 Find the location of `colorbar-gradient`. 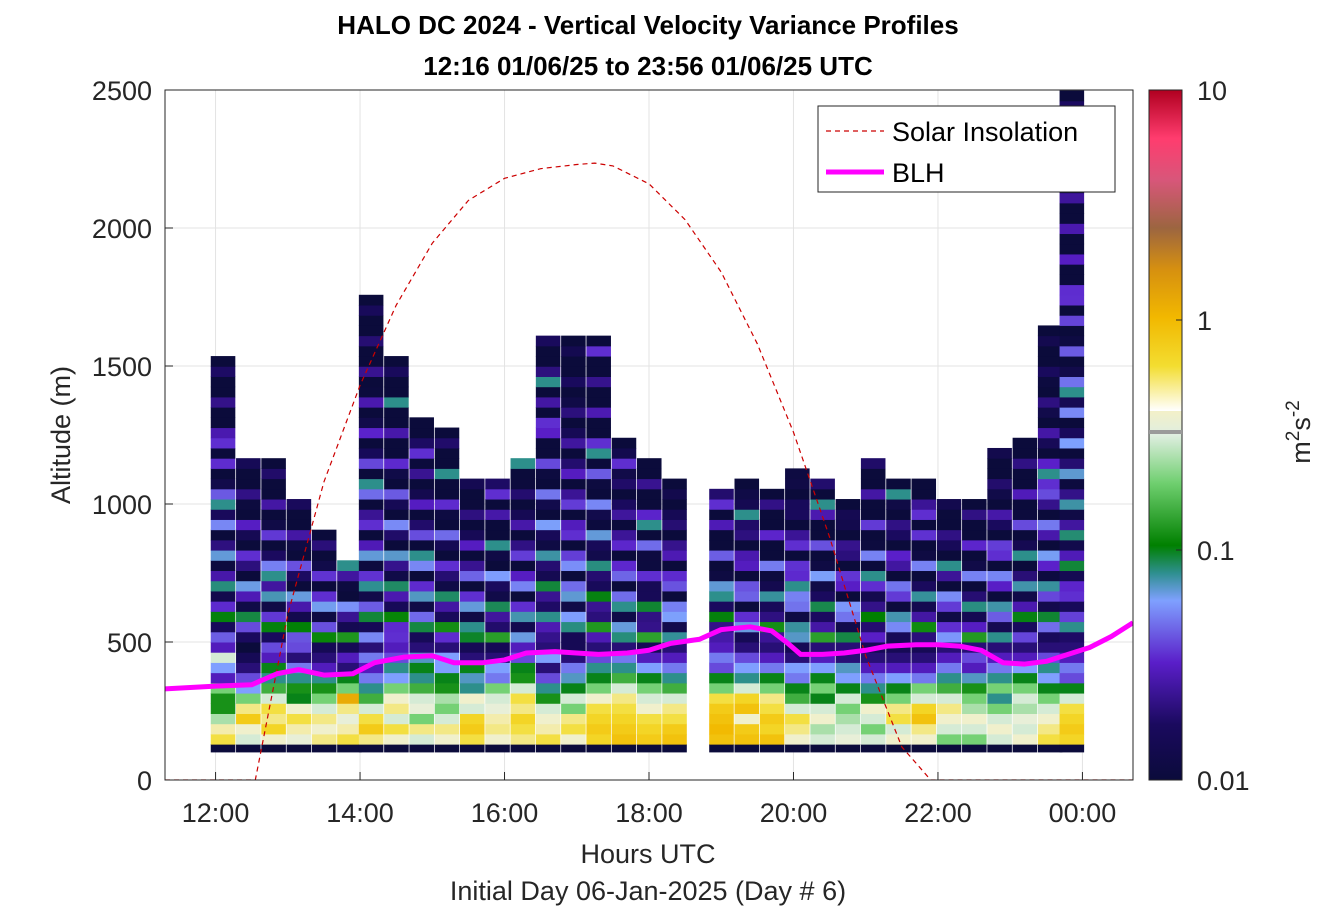

colorbar-gradient is located at coordinates (1165, 435).